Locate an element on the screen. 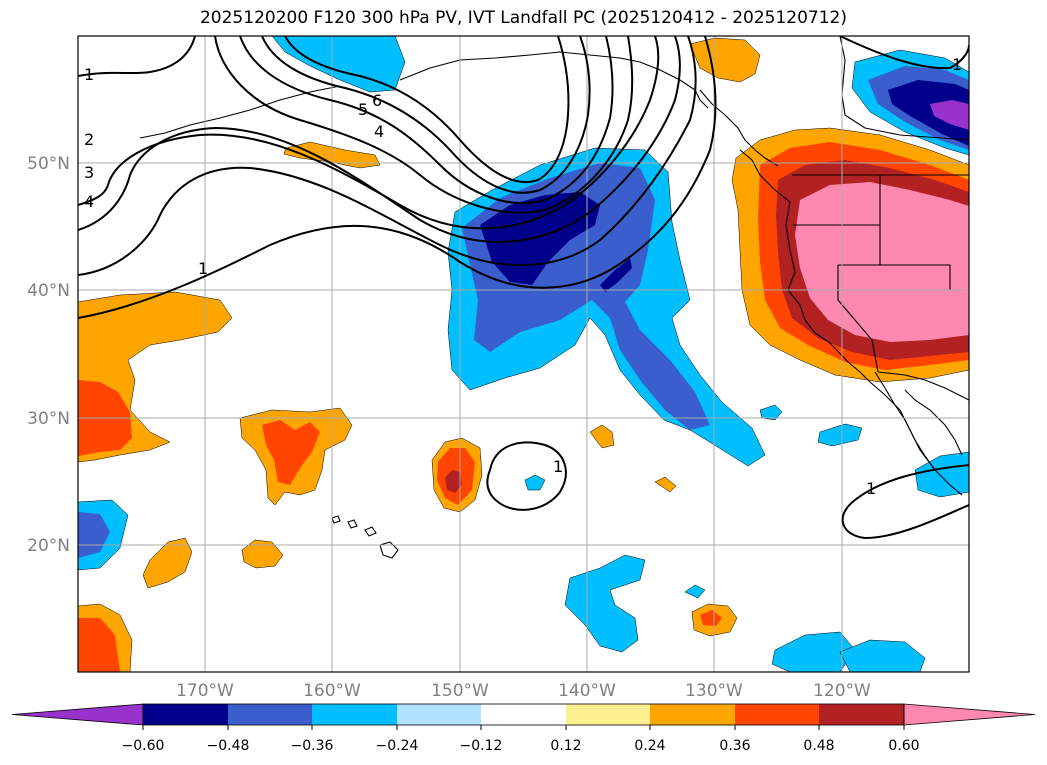 The width and height of the screenshot is (1047, 765). lon-label-120w: 120°W is located at coordinates (842, 691).